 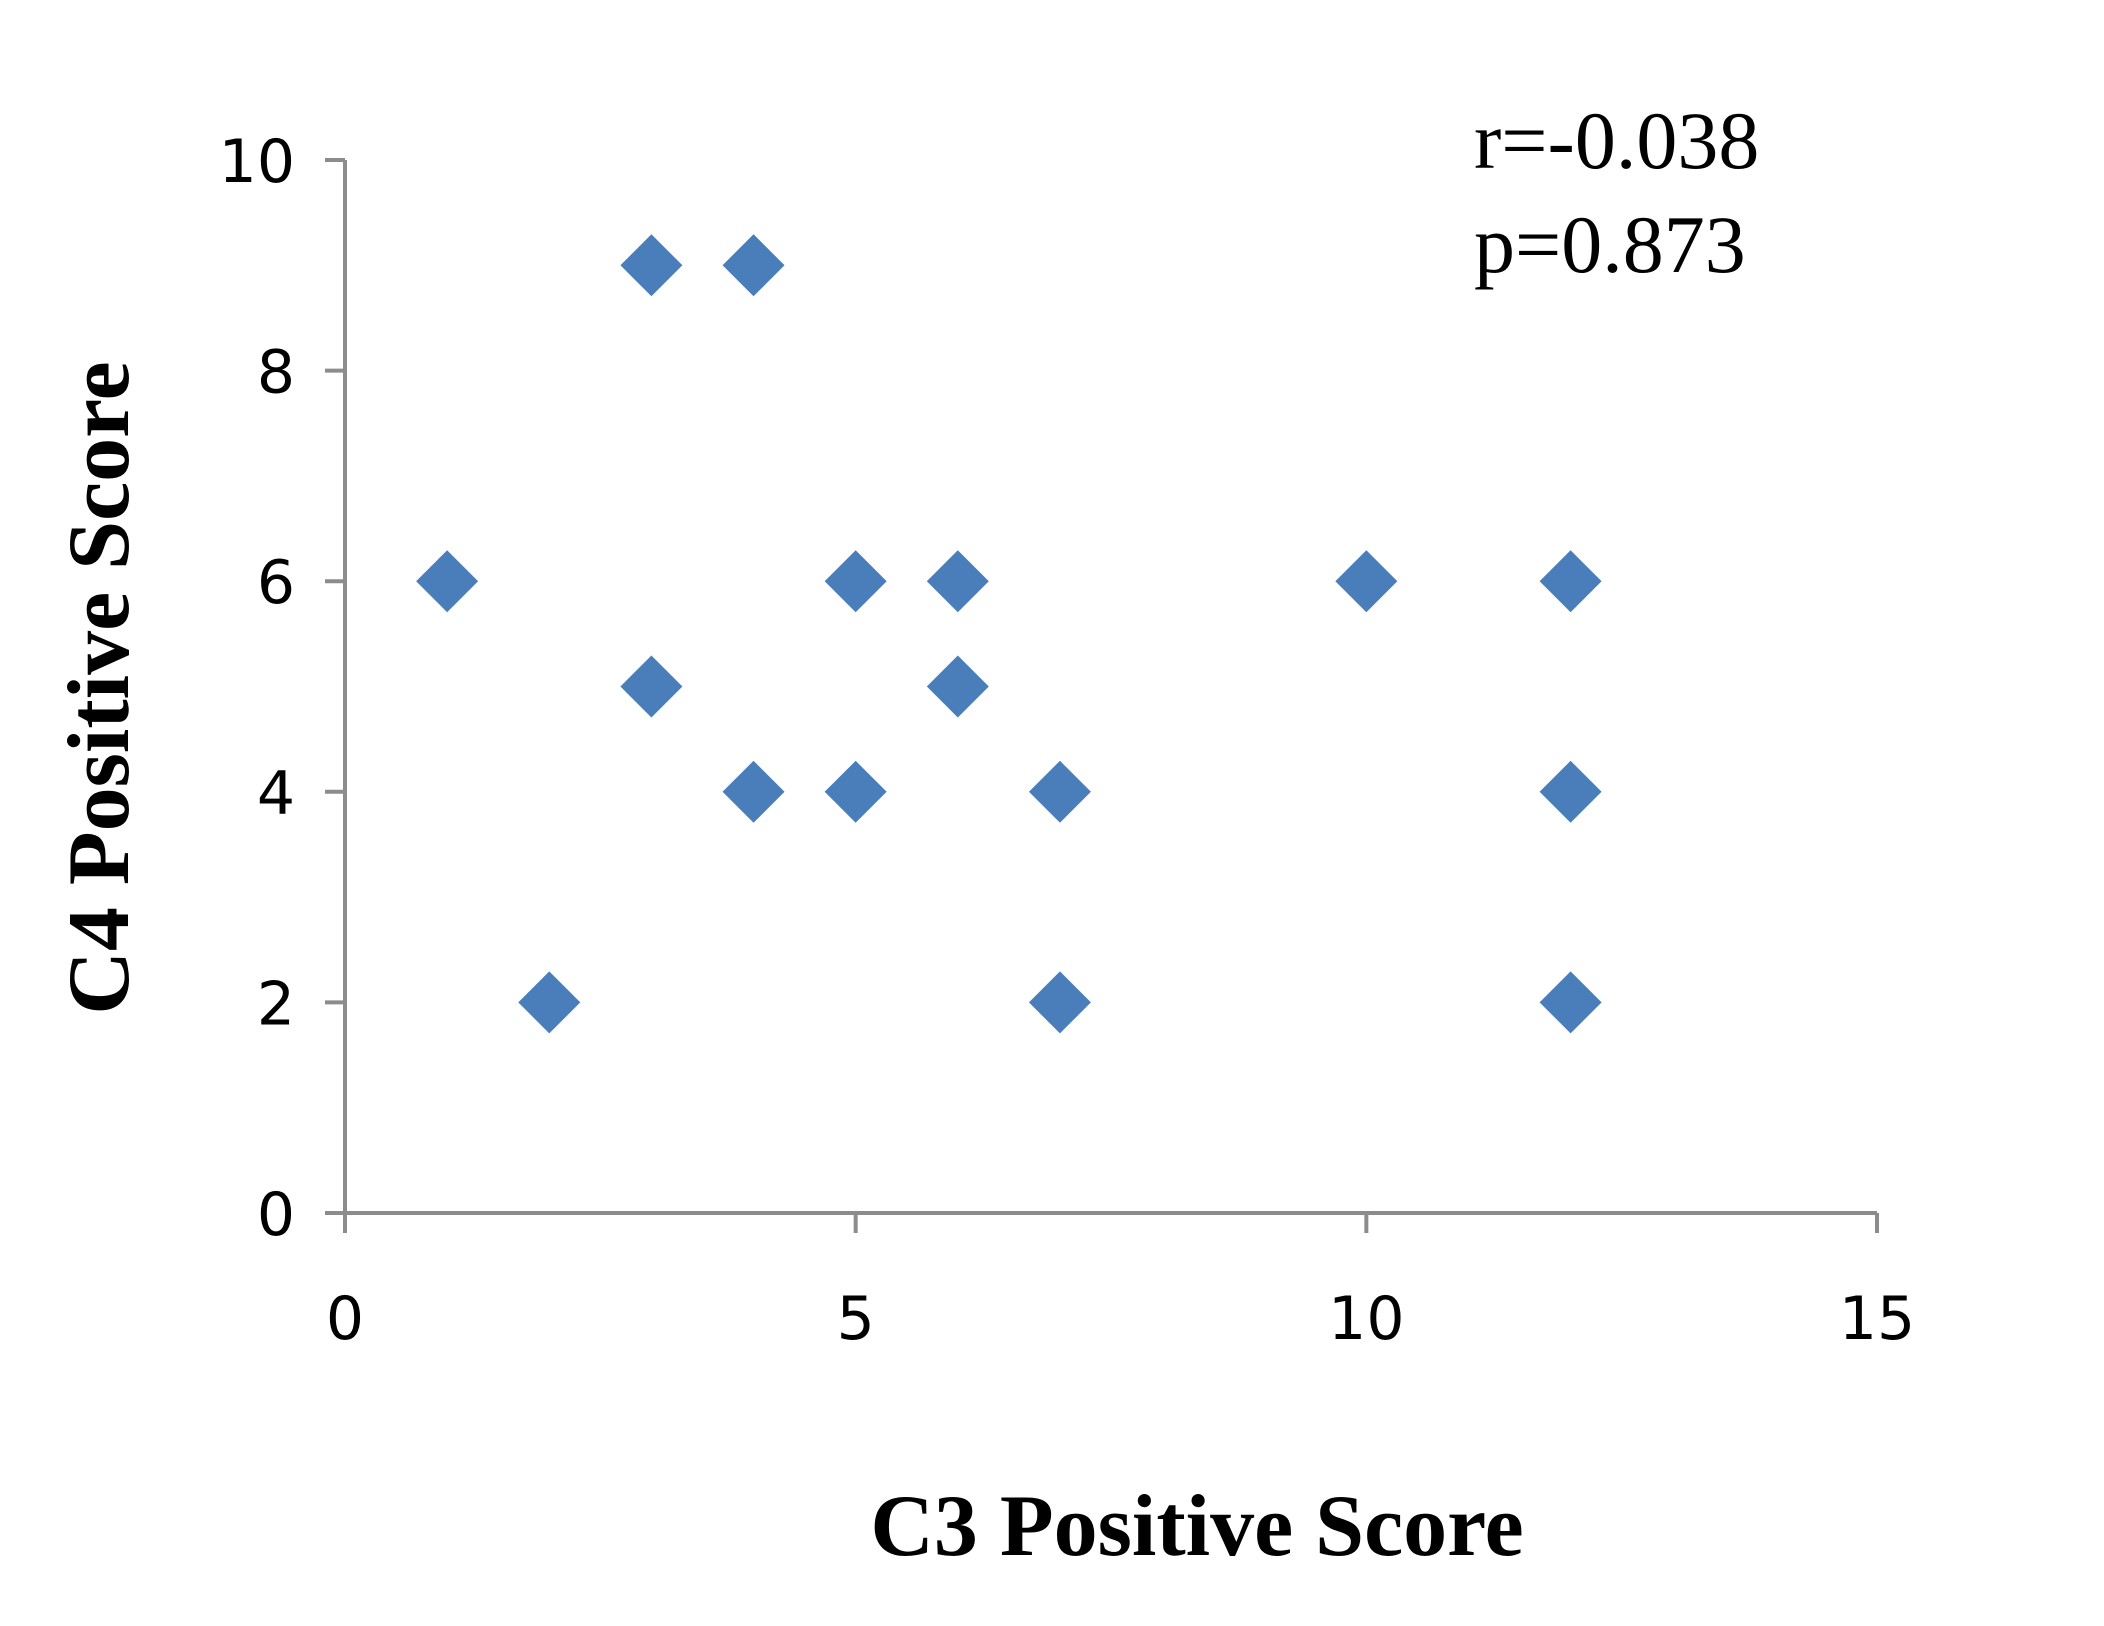 What do you see at coordinates (1120, 1283) in the screenshot?
I see `x-ticks: 0 5 10 15` at bounding box center [1120, 1283].